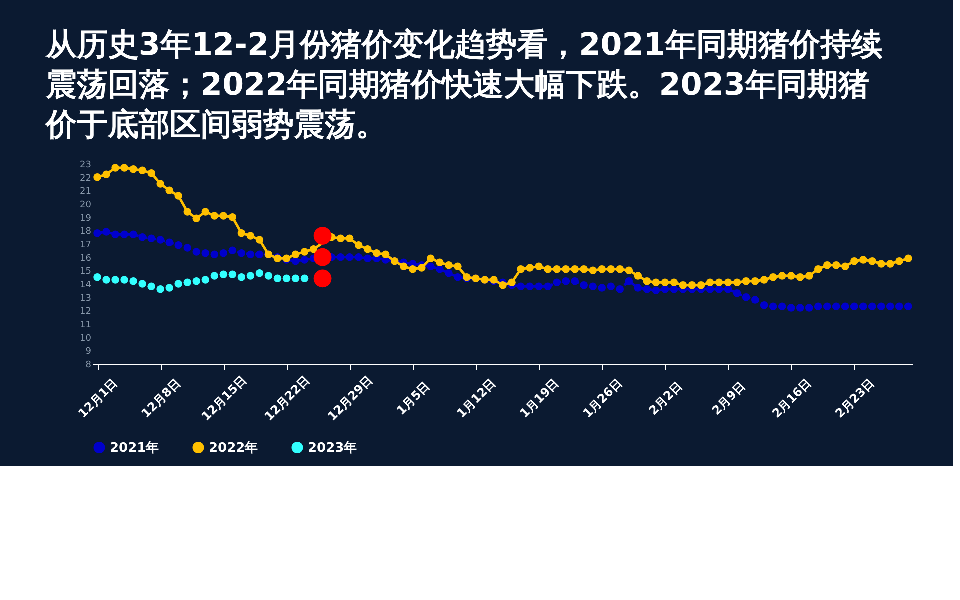 This screenshot has width=960, height=600. What do you see at coordinates (413, 398) in the screenshot?
I see `x-tick-label: 1月5日` at bounding box center [413, 398].